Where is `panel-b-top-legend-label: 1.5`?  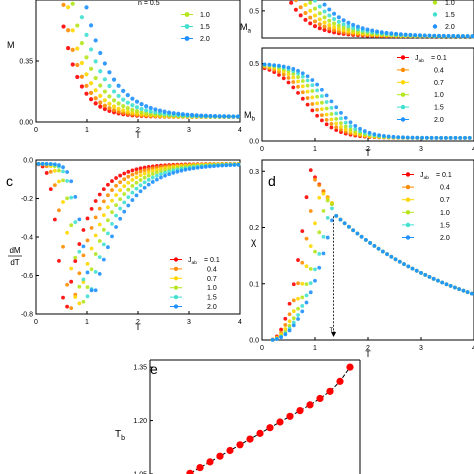
panel-b-top-legend-label: 1.5 is located at coordinates (450, 15).